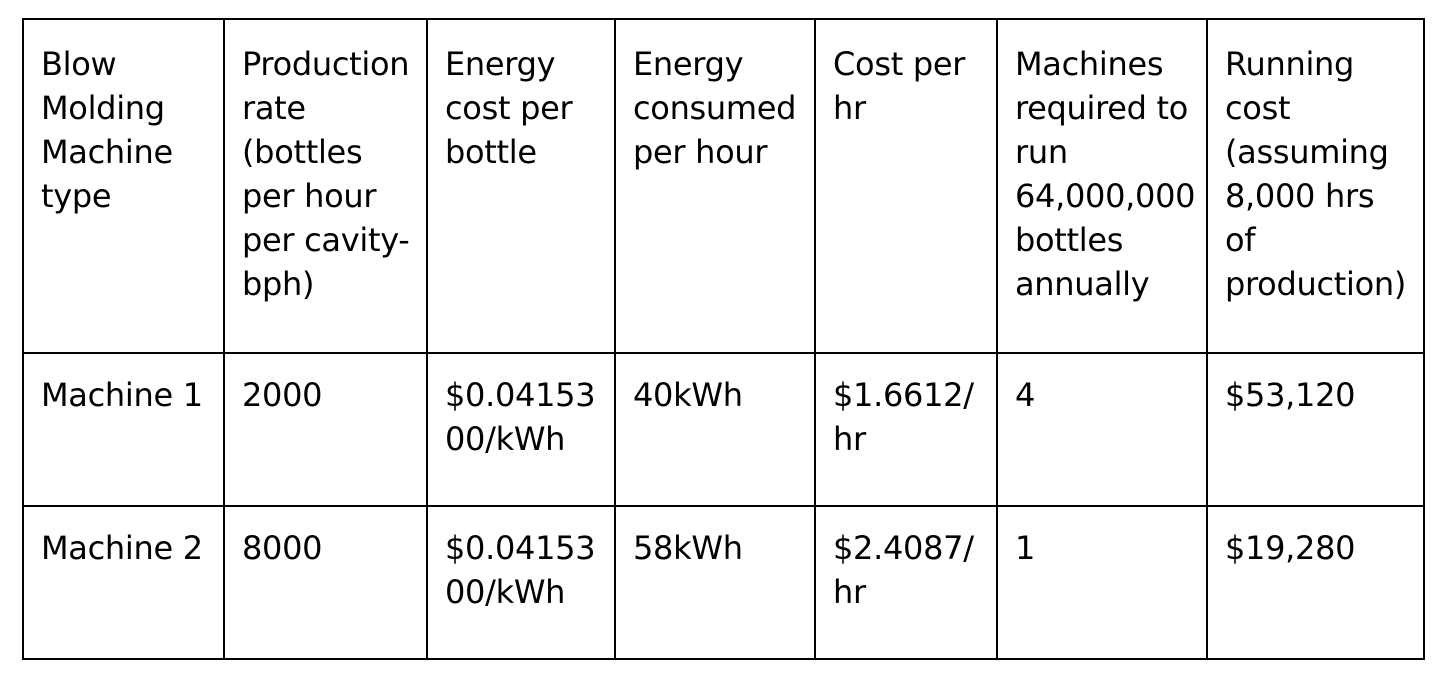 This screenshot has width=1454, height=682. I want to click on header-energy-cost-per-bottle: Energy cost per bottle, so click(521, 186).